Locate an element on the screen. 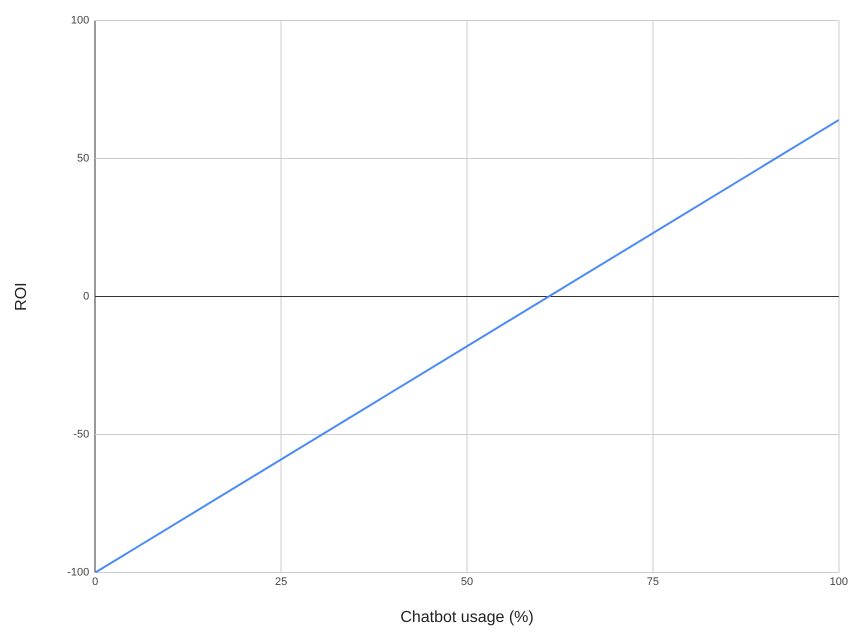  x-tick-label: 75 is located at coordinates (653, 582).